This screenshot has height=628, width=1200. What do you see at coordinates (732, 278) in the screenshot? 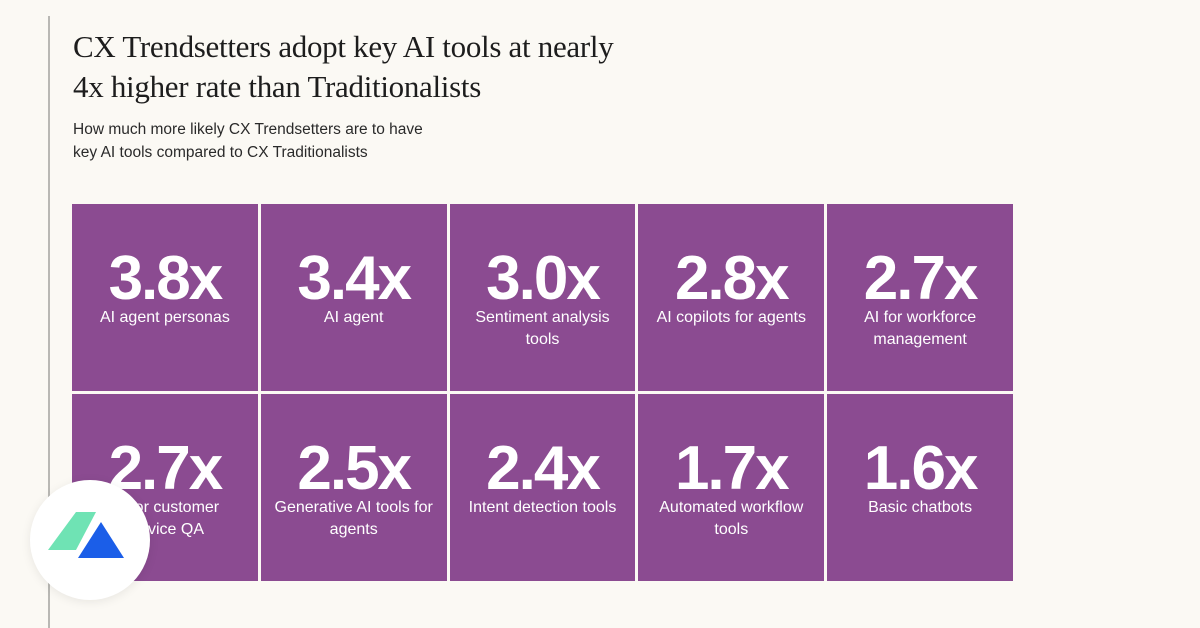
I see `stat-value: 2.8x` at bounding box center [732, 278].